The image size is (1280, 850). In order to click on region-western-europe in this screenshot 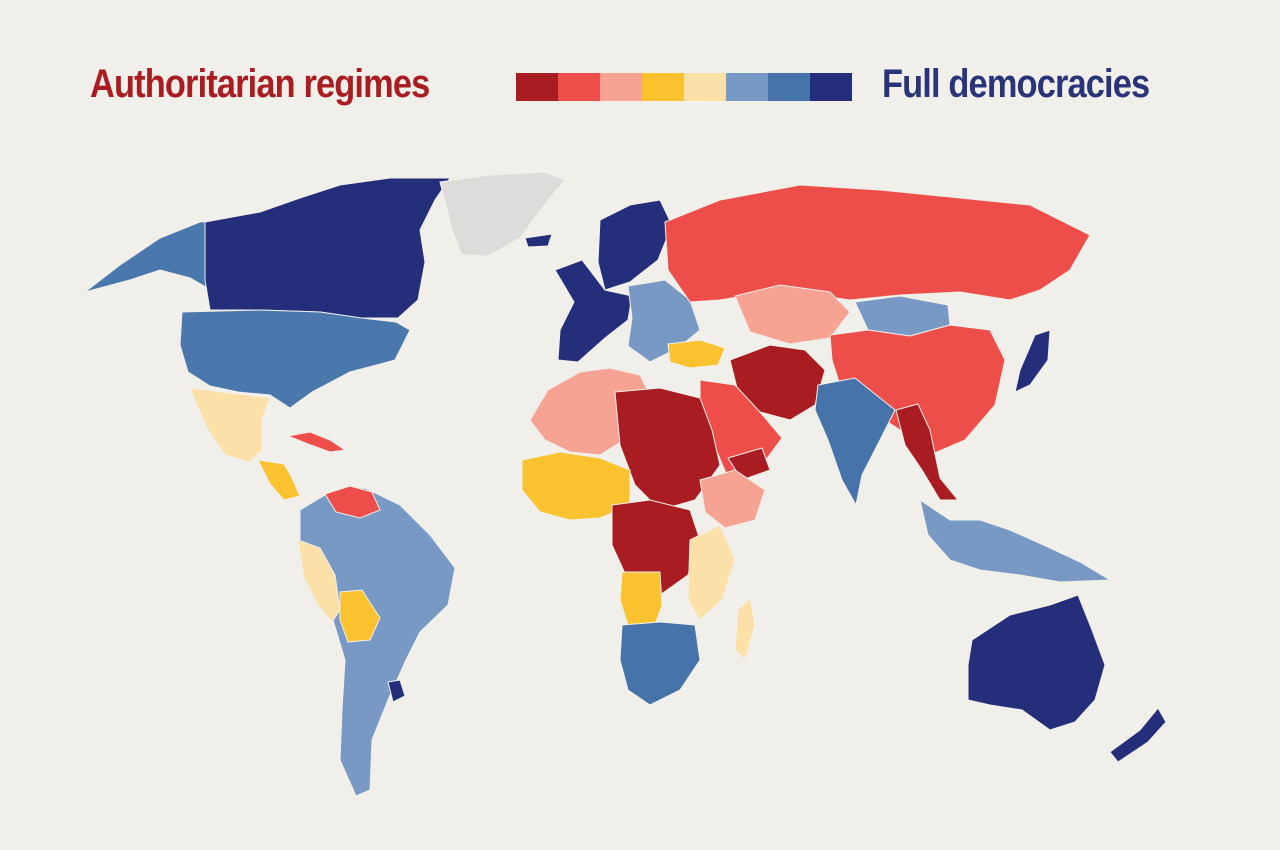, I will do `click(593, 311)`.